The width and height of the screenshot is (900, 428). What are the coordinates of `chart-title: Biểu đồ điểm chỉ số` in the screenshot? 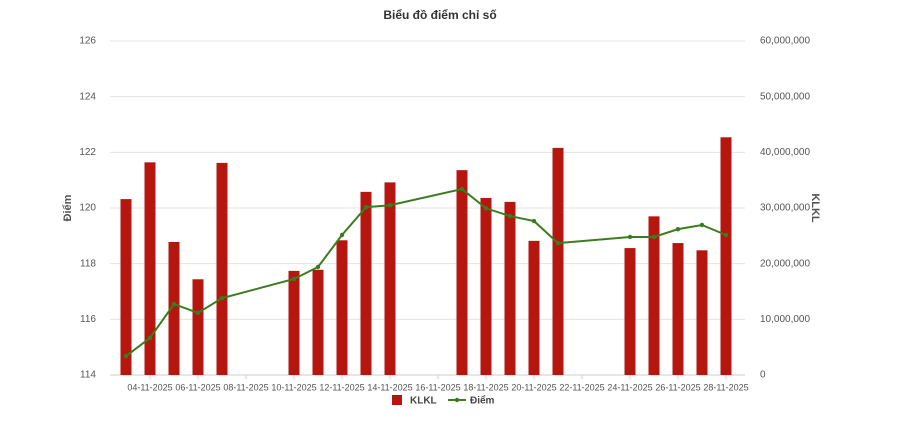 It's located at (439, 15).